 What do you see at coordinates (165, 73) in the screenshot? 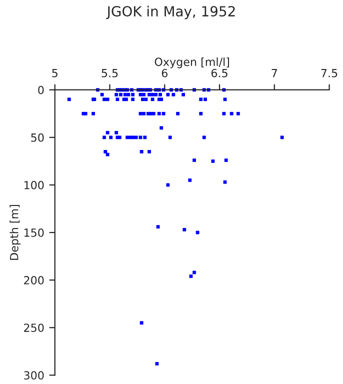
I see `x-tick-label: 6` at bounding box center [165, 73].